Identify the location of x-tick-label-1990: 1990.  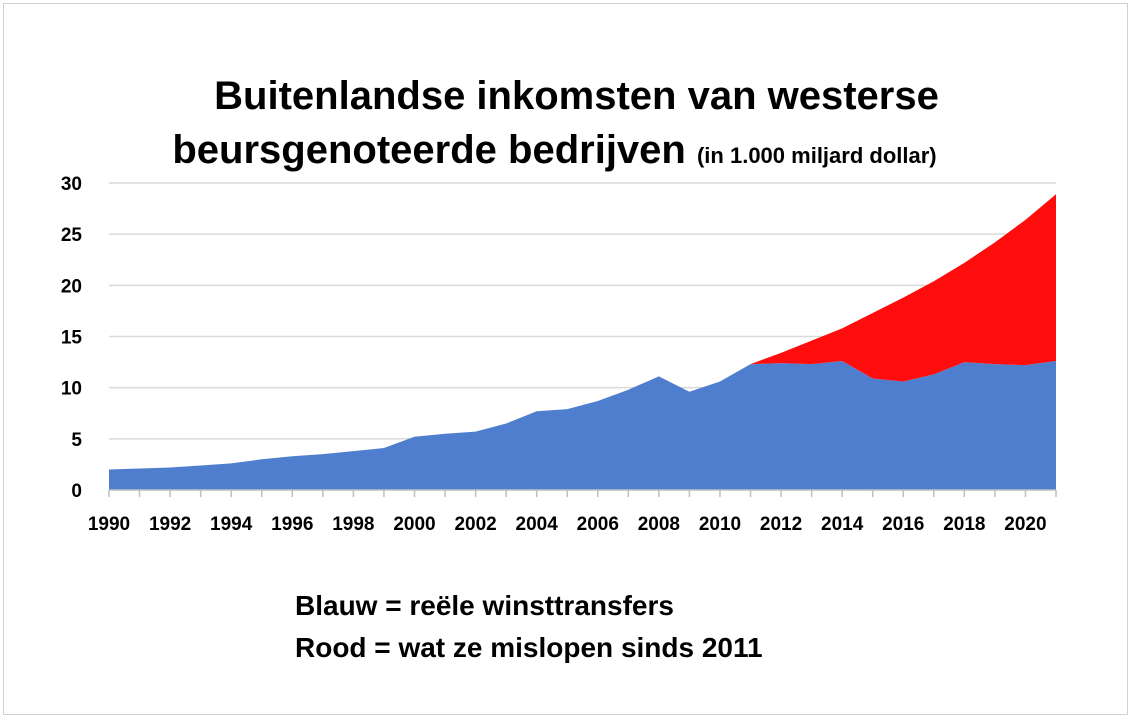
(109, 524).